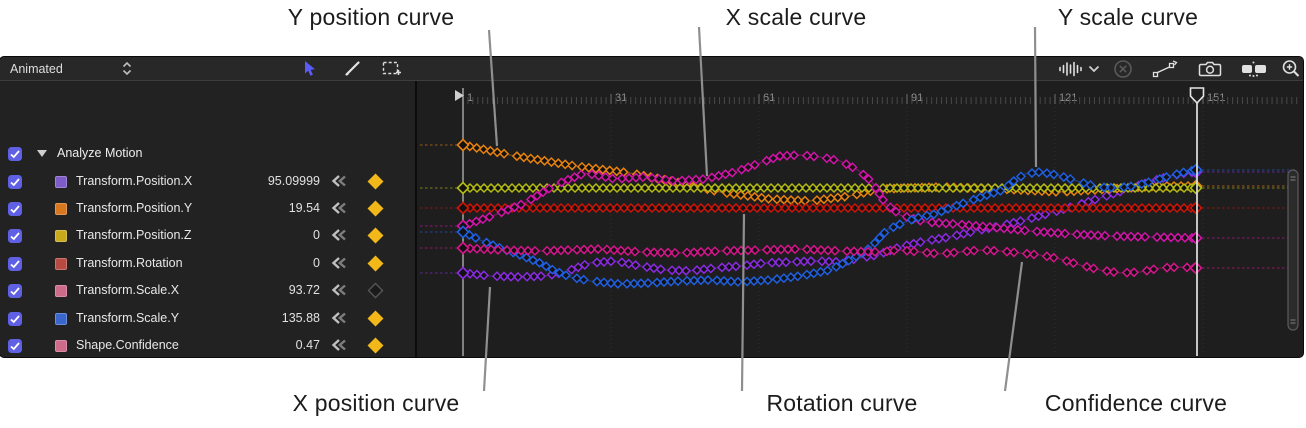 The width and height of the screenshot is (1306, 428). What do you see at coordinates (858, 259) in the screenshot?
I see `curve-Shape.Confidence` at bounding box center [858, 259].